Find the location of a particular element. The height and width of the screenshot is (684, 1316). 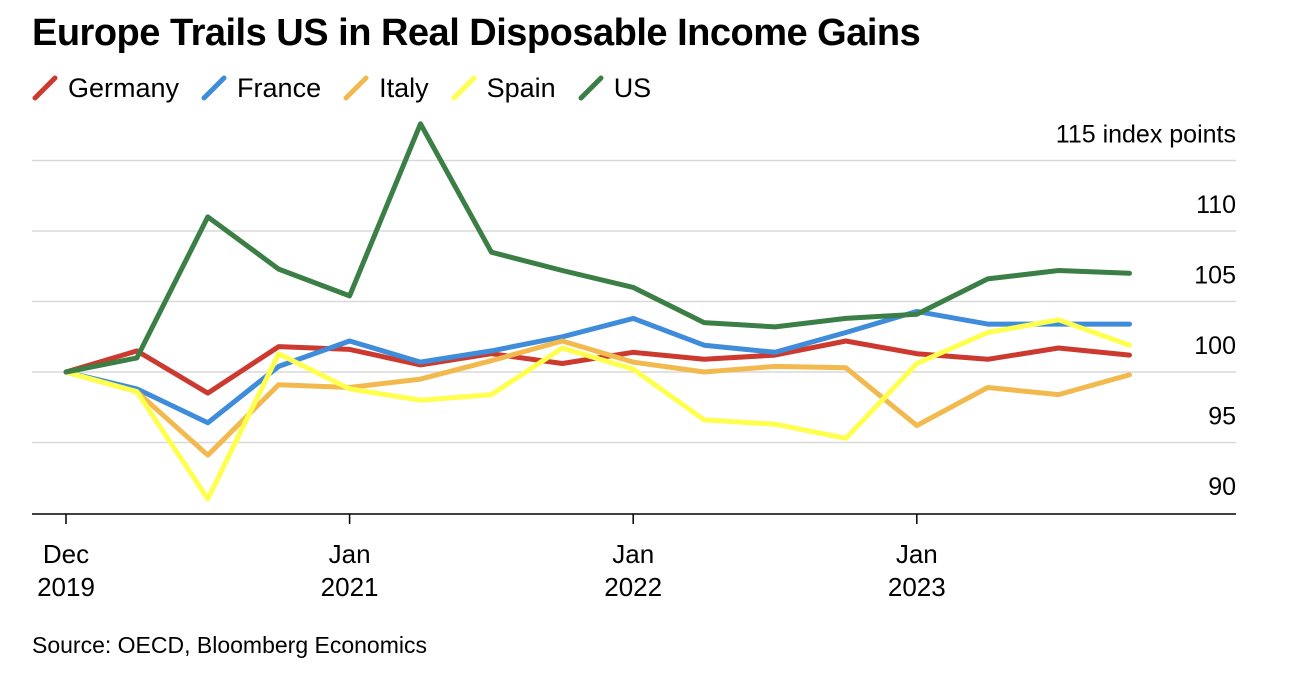

legend-item-spain: Spain is located at coordinates (503, 88).